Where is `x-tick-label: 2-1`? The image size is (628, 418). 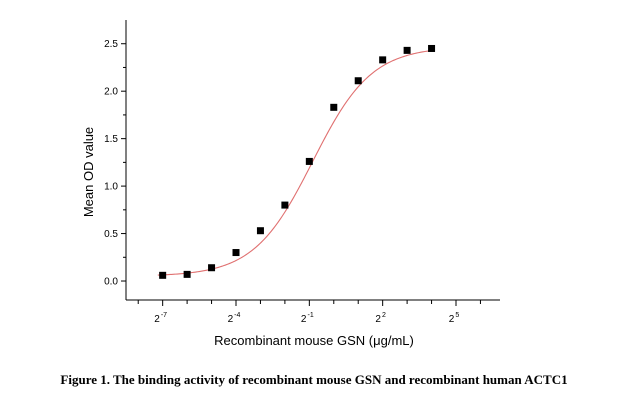
x-tick-label: 2-1 is located at coordinates (307, 318).